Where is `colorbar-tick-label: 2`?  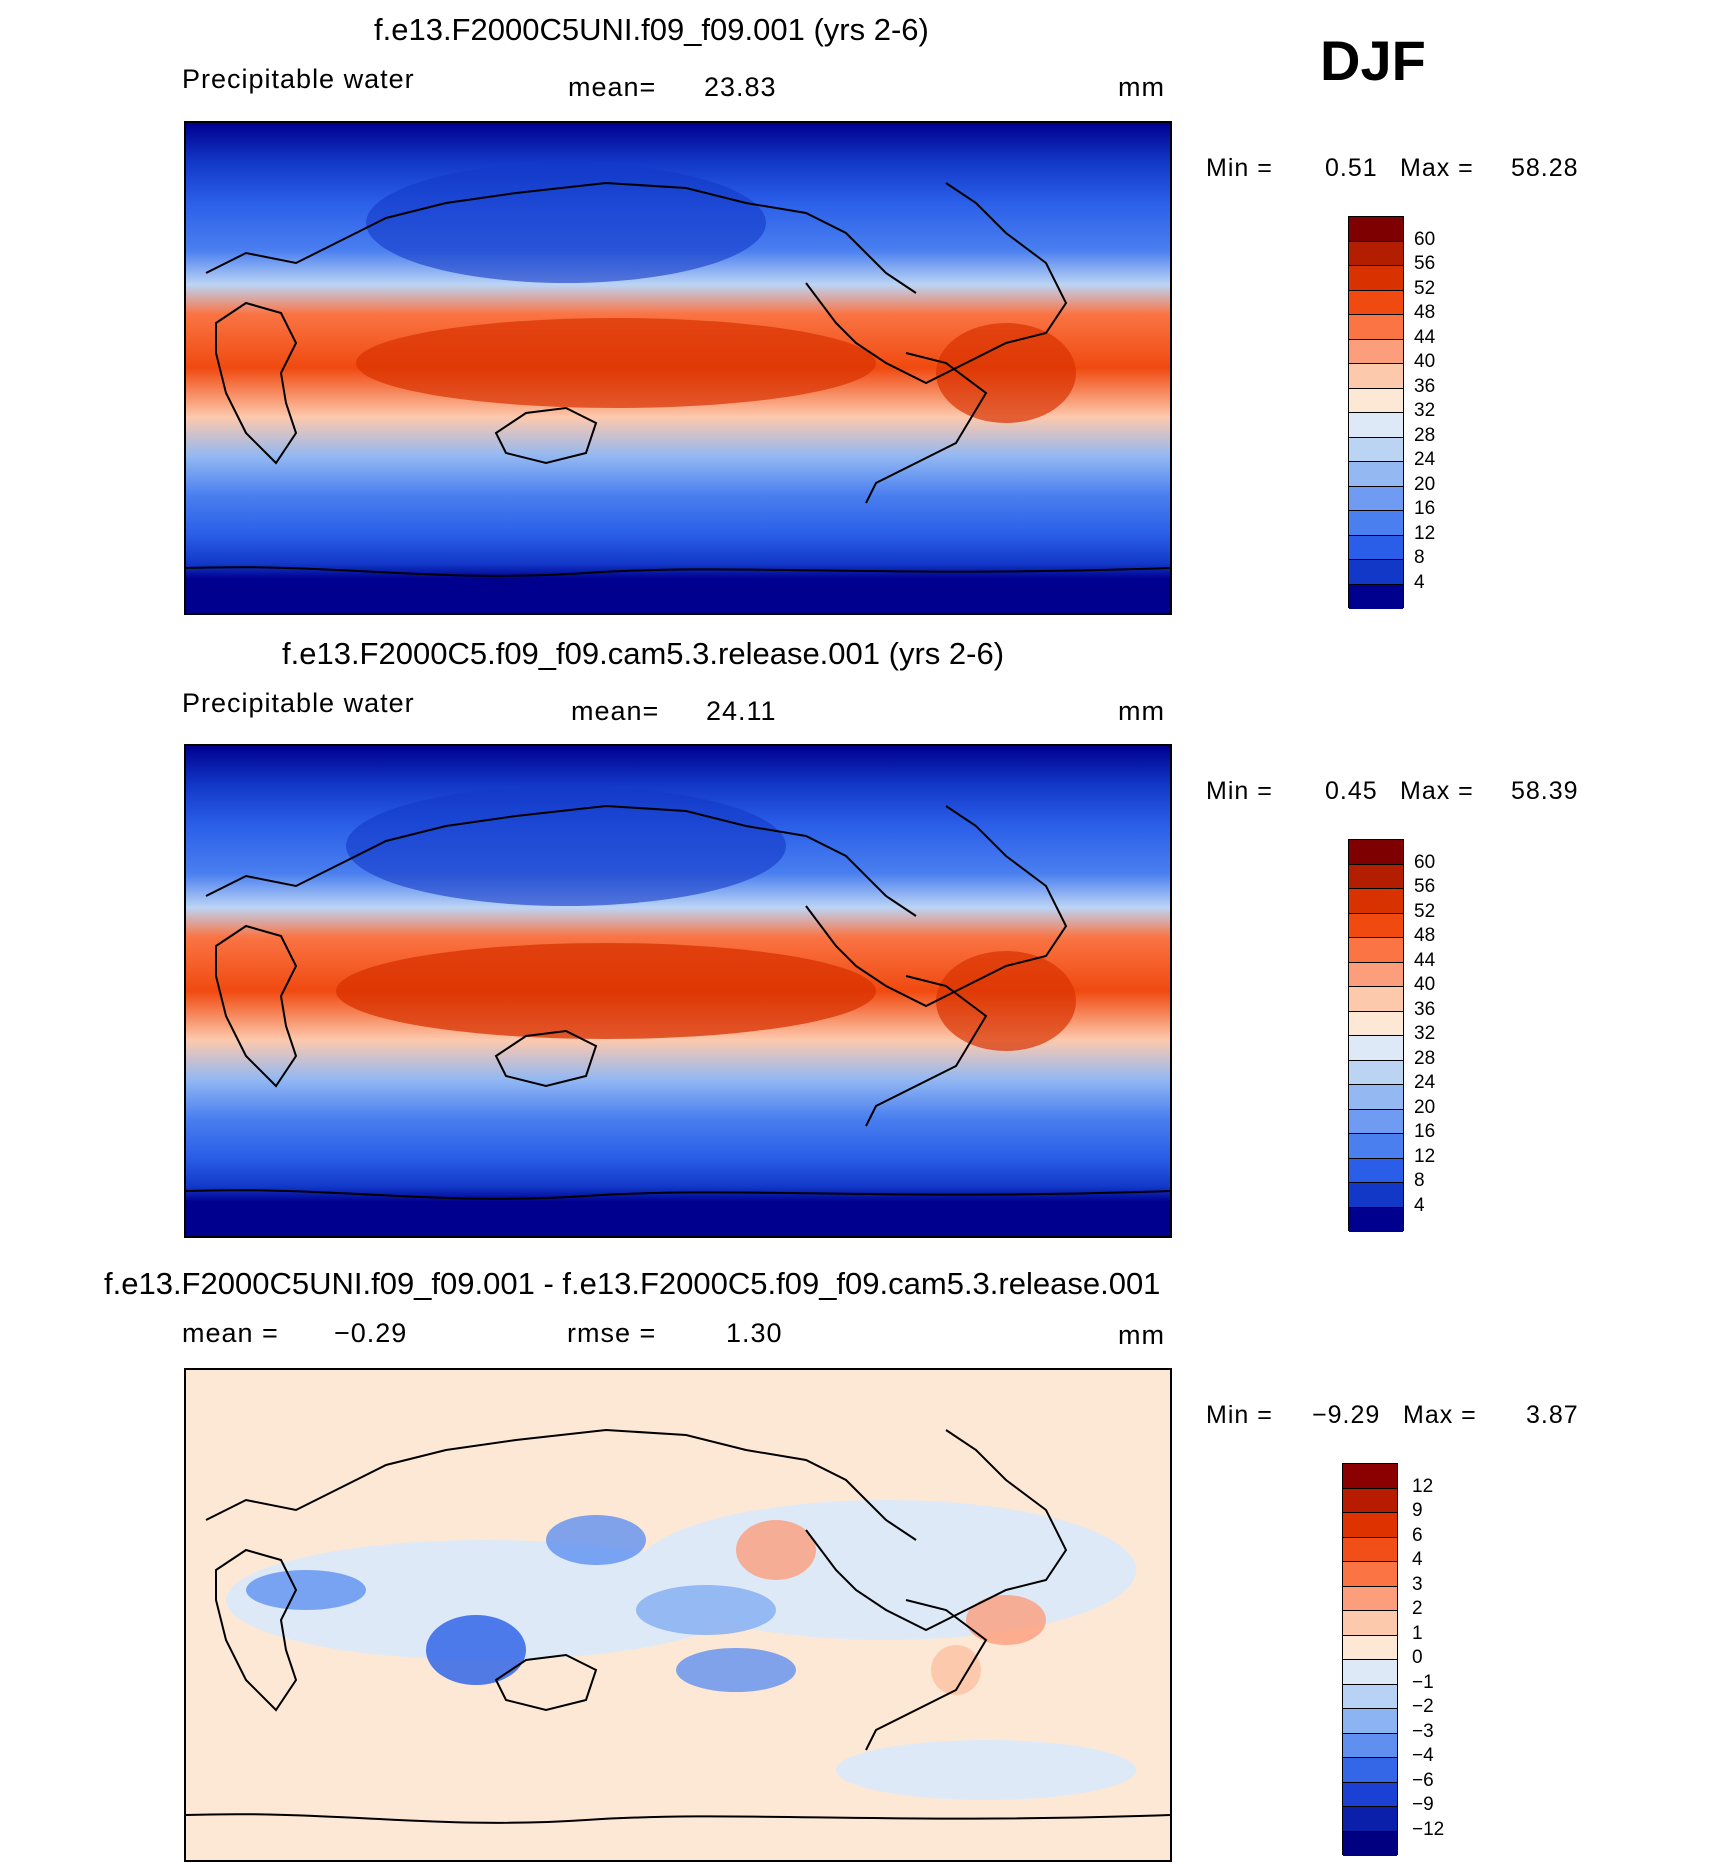 colorbar-tick-label: 2 is located at coordinates (1417, 1608).